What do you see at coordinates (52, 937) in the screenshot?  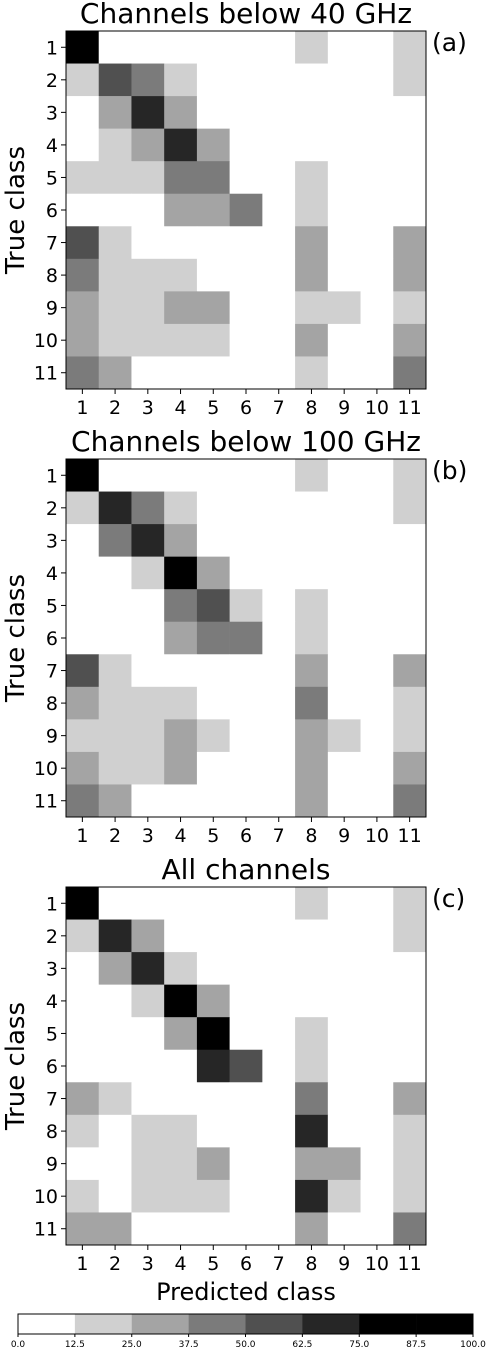 I see `chart3-ytick-2: 2` at bounding box center [52, 937].